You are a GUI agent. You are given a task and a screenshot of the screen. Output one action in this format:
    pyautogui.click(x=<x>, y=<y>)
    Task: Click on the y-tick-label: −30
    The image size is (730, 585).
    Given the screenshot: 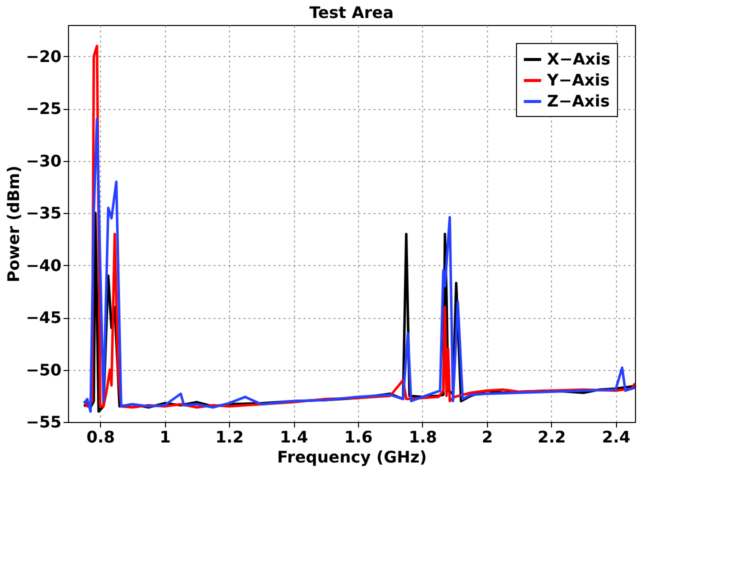 What is the action you would take?
    pyautogui.click(x=44, y=160)
    